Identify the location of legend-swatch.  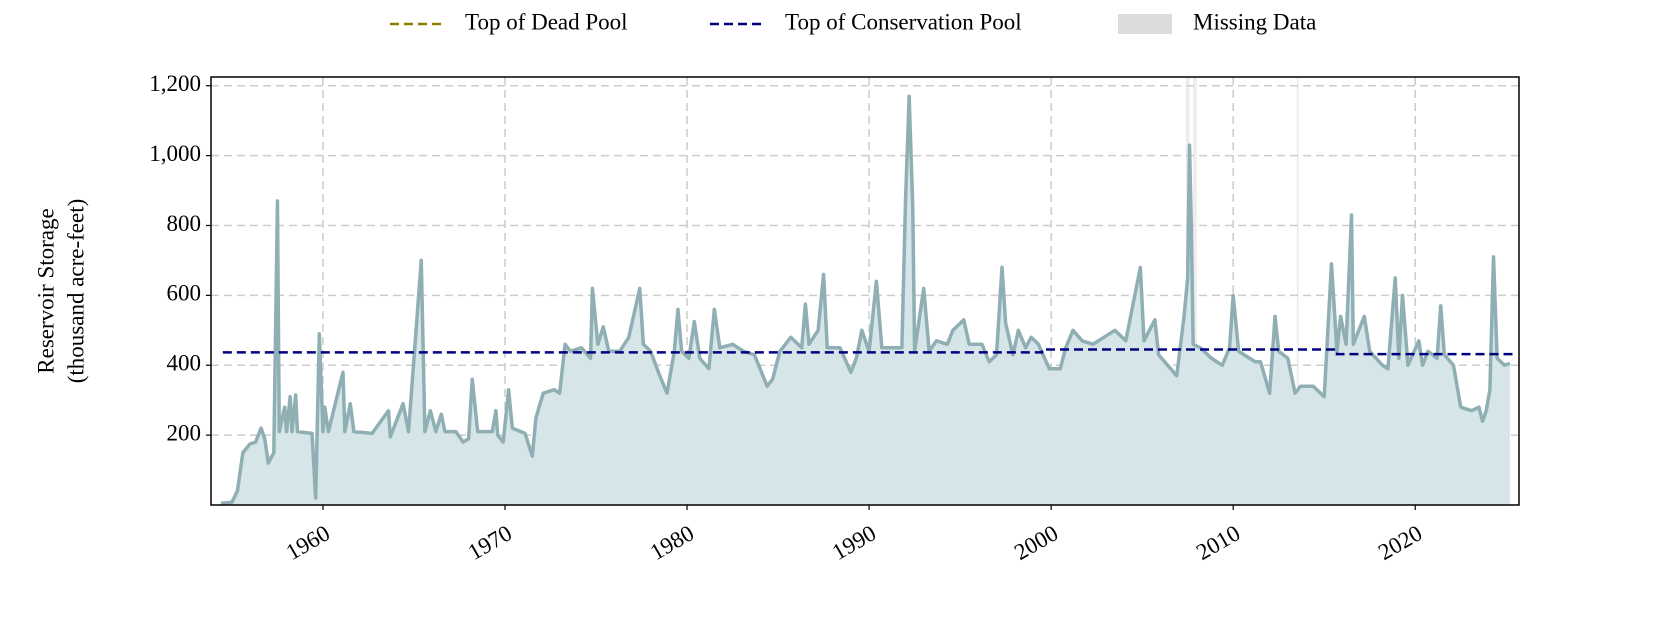
(1145, 24).